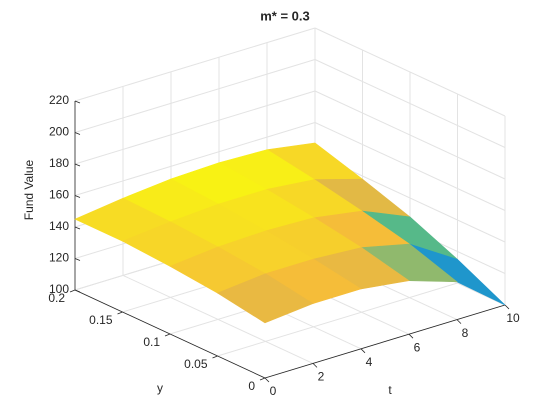  Describe the element at coordinates (196, 364) in the screenshot. I see `y-tick-label: 0.05` at that location.